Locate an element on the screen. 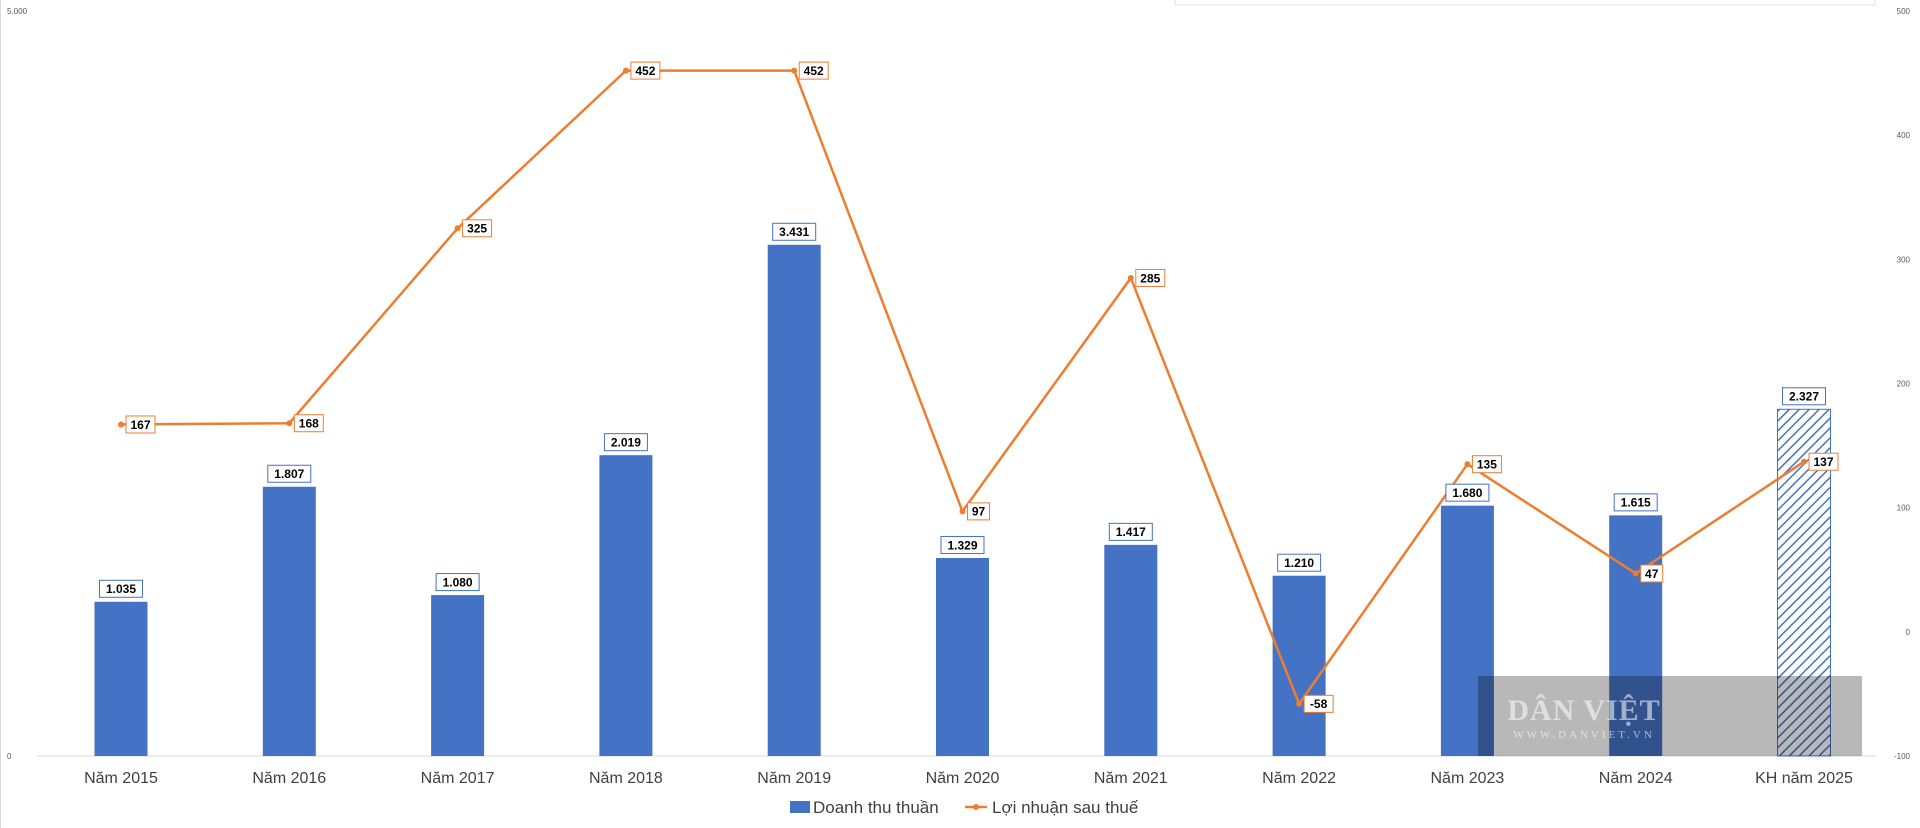 The width and height of the screenshot is (1920, 828). line-data-label: -58 is located at coordinates (1318, 703).